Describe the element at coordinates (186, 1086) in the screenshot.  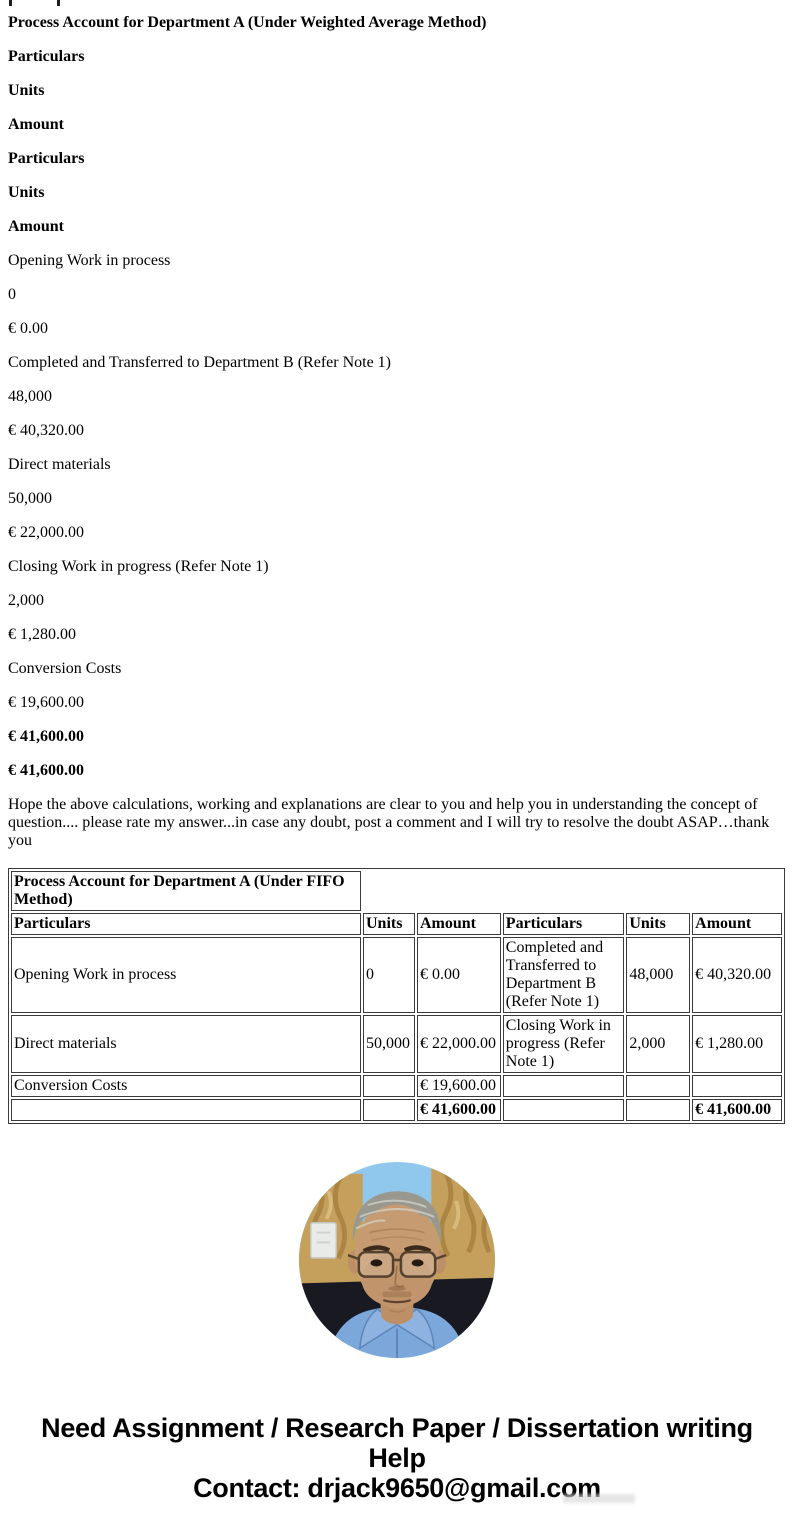
I see `cell: Conversion Costs` at that location.